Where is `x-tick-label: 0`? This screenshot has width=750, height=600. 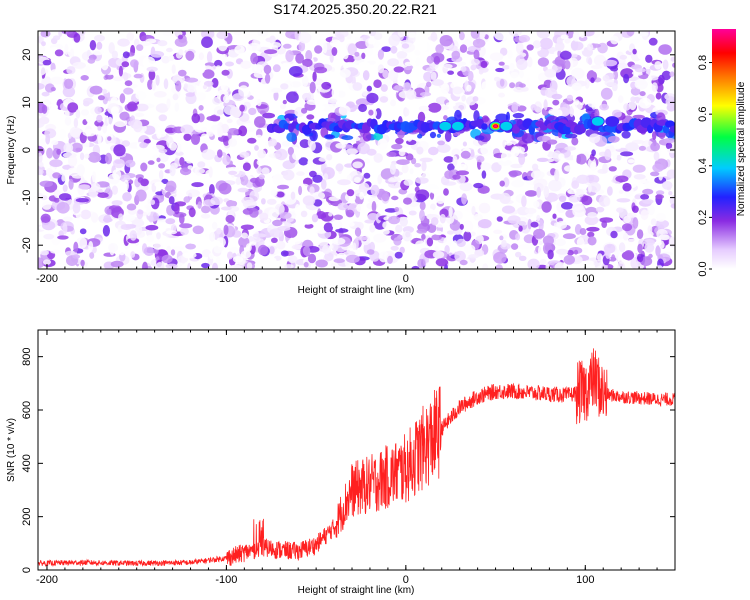 x-tick-label: 0 is located at coordinates (406, 279).